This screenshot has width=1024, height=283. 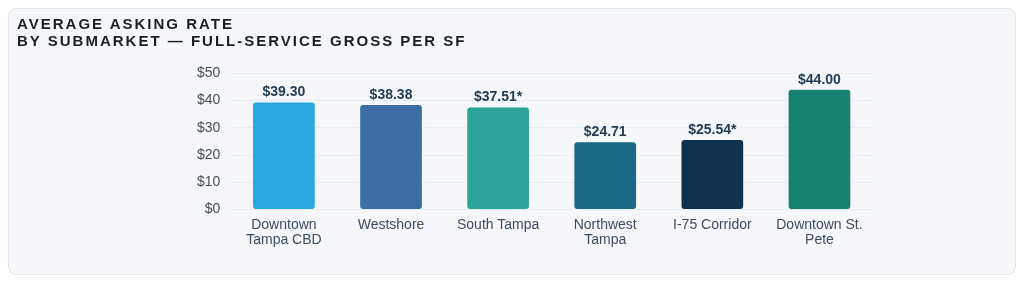 I want to click on y-tick-label: $20, so click(x=209, y=153).